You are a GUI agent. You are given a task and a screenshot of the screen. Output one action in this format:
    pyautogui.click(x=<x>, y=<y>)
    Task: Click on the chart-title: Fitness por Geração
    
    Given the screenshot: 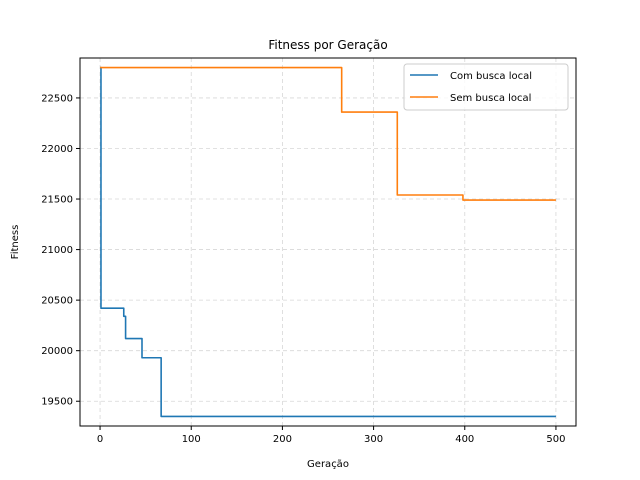 What is the action you would take?
    pyautogui.click(x=327, y=45)
    